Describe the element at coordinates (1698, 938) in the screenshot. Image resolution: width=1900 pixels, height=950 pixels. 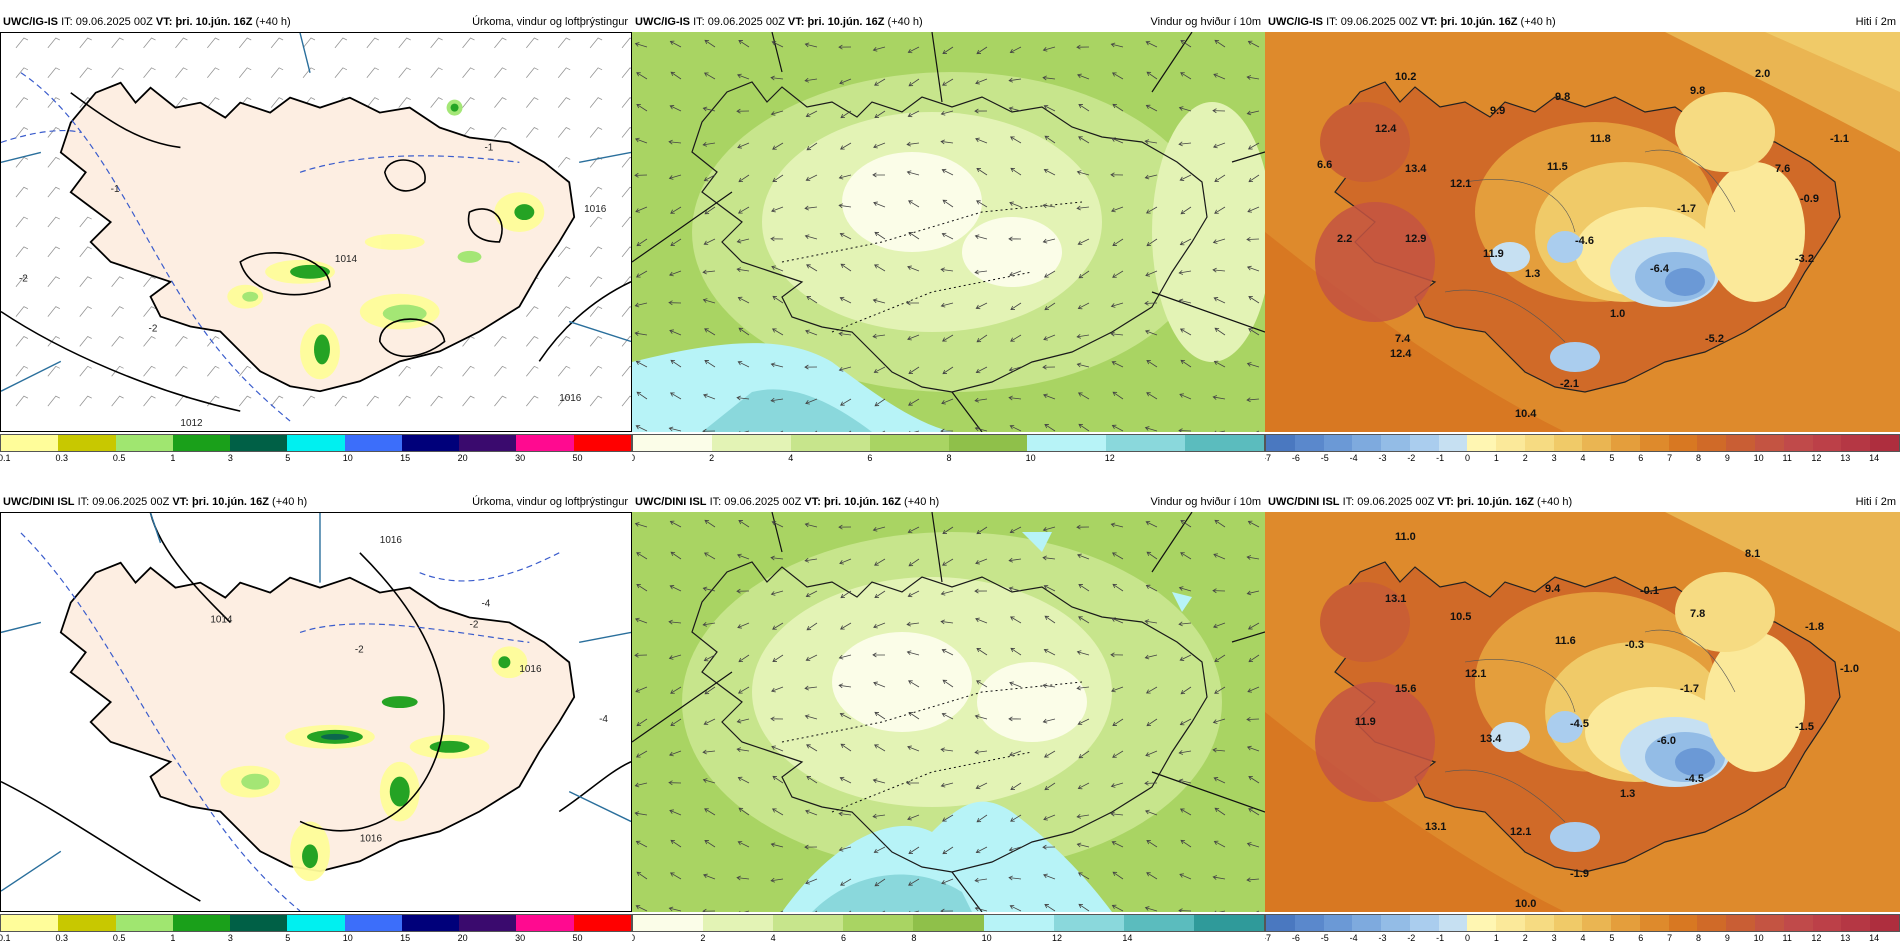
I see `colorbar-label: 8` at that location.